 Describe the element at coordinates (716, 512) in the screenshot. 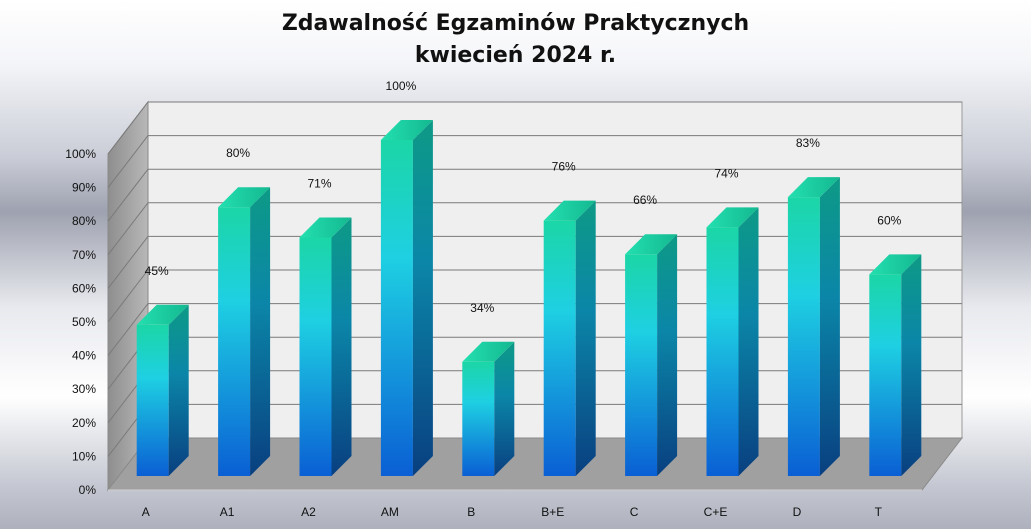

I see `x-tick-label: C+E` at that location.